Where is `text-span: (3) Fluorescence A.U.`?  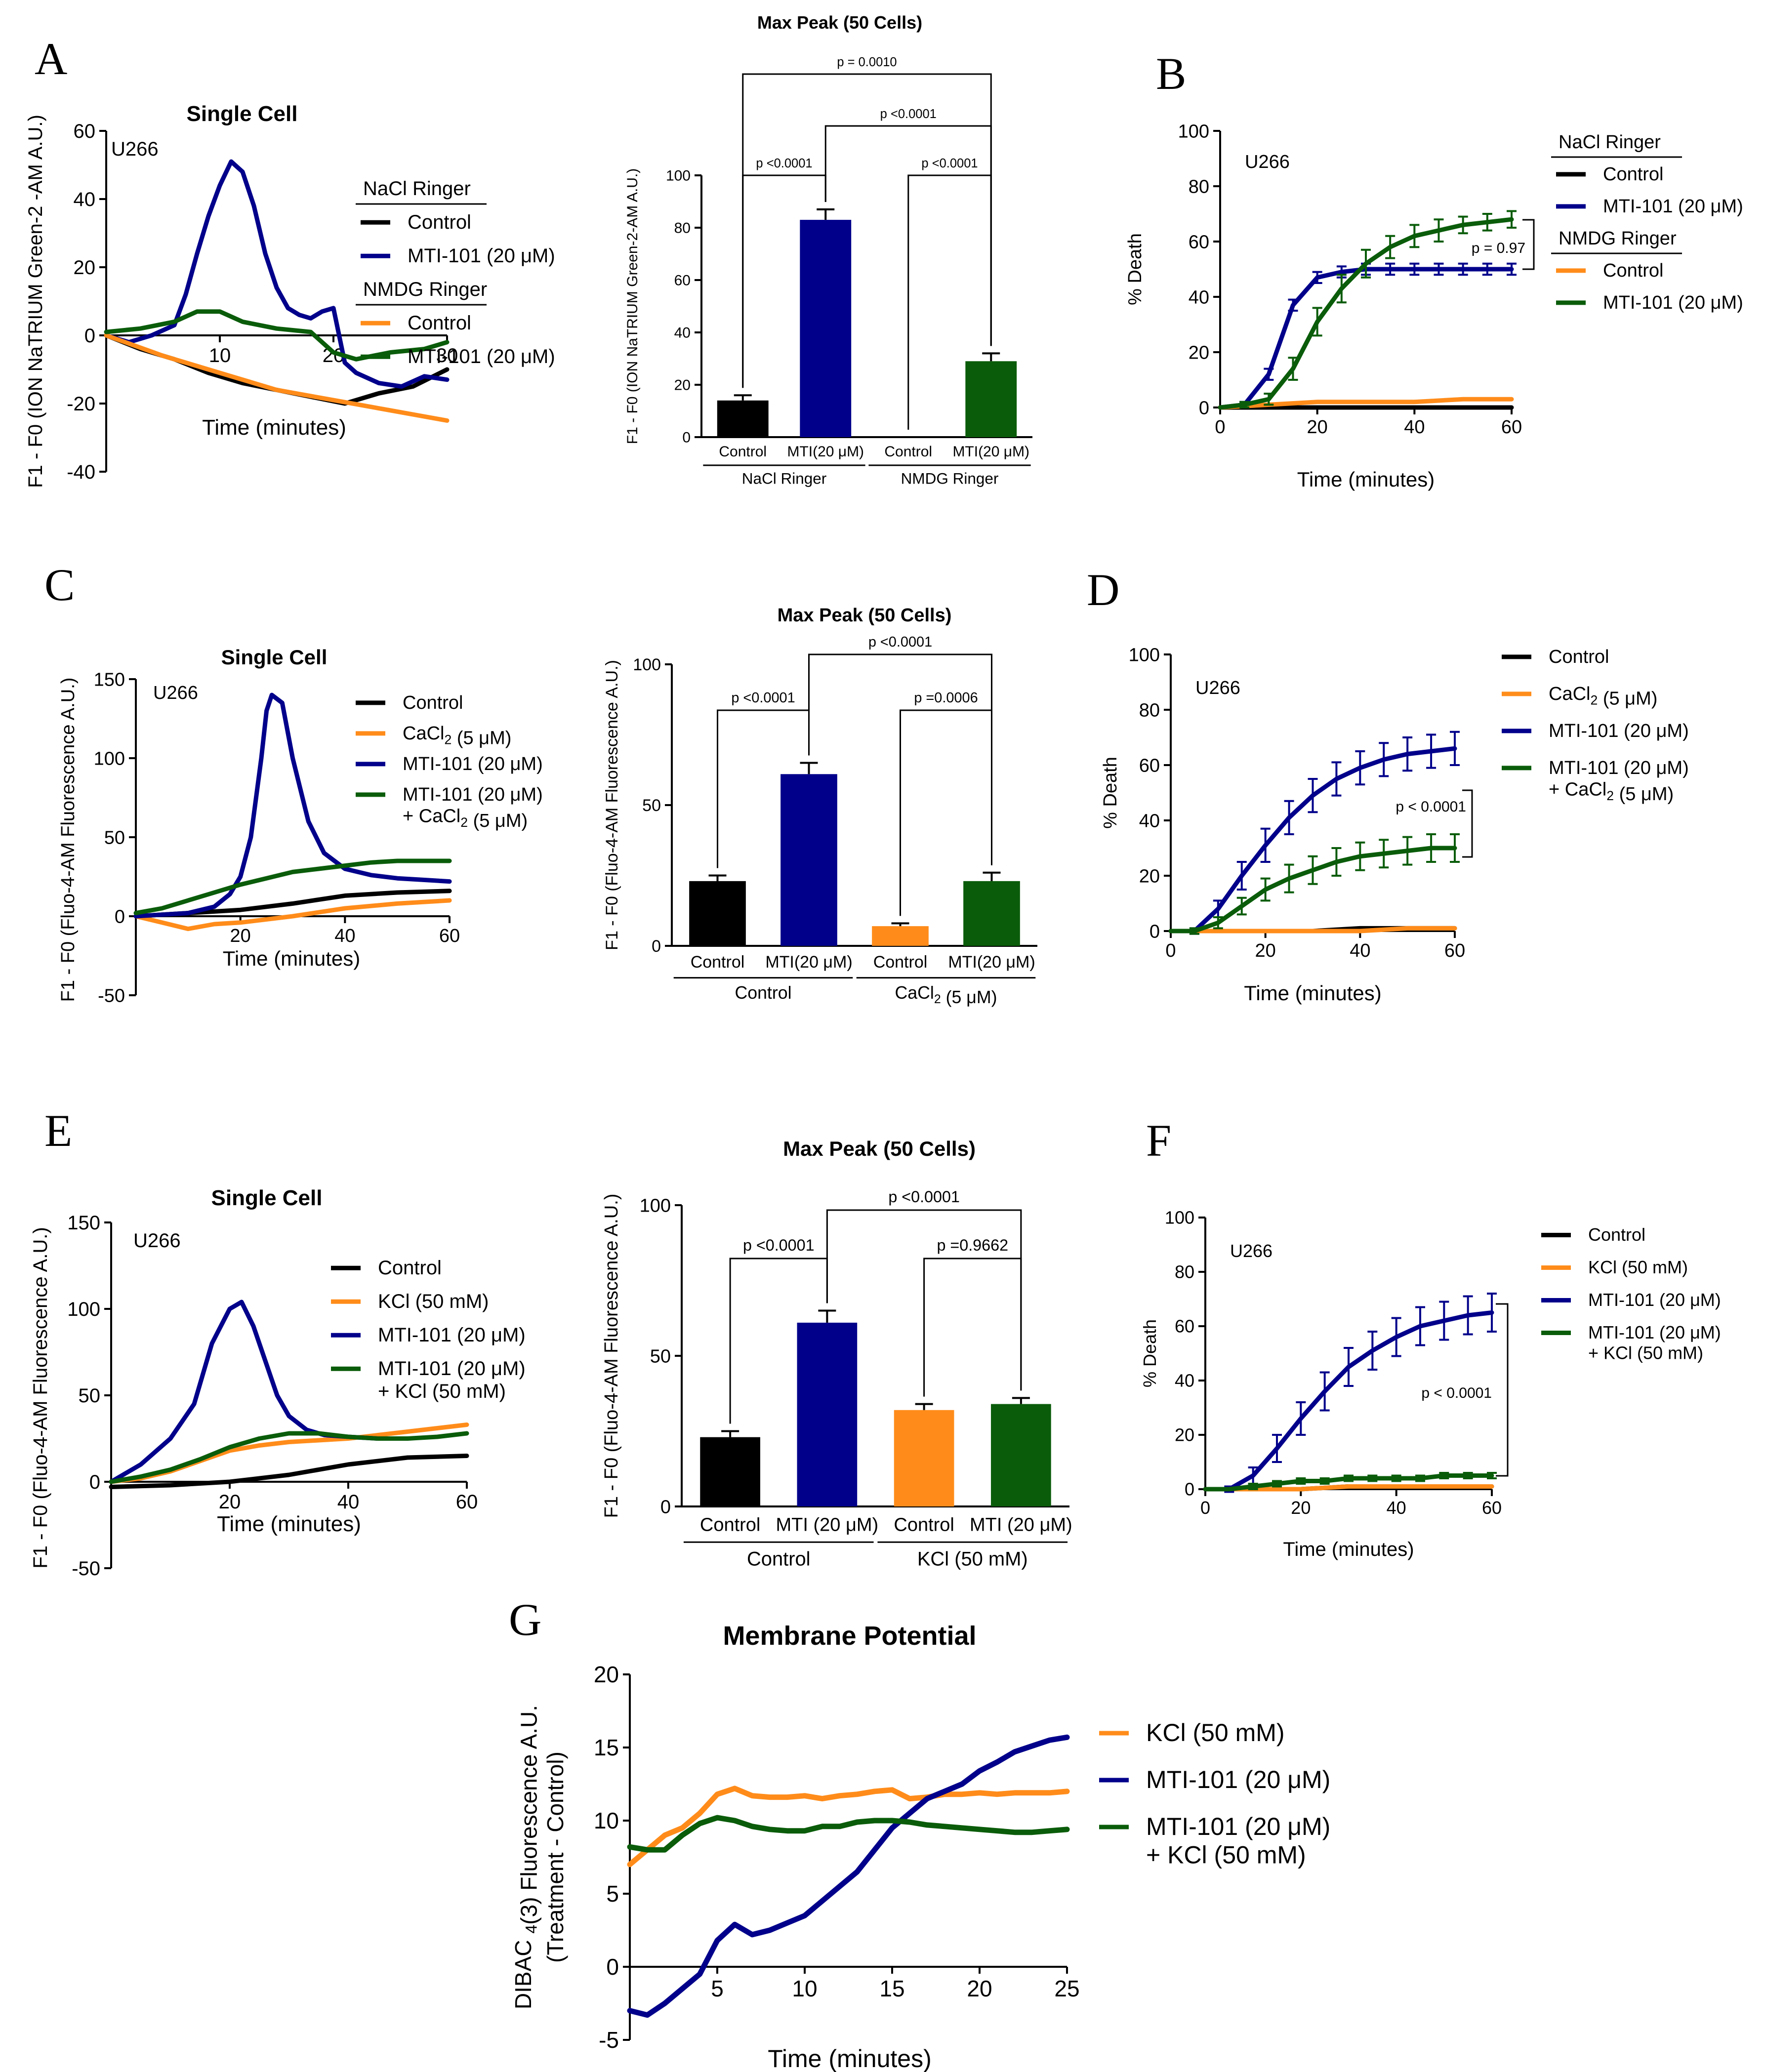
text-span: (3) Fluorescence A.U. is located at coordinates (529, 1815).